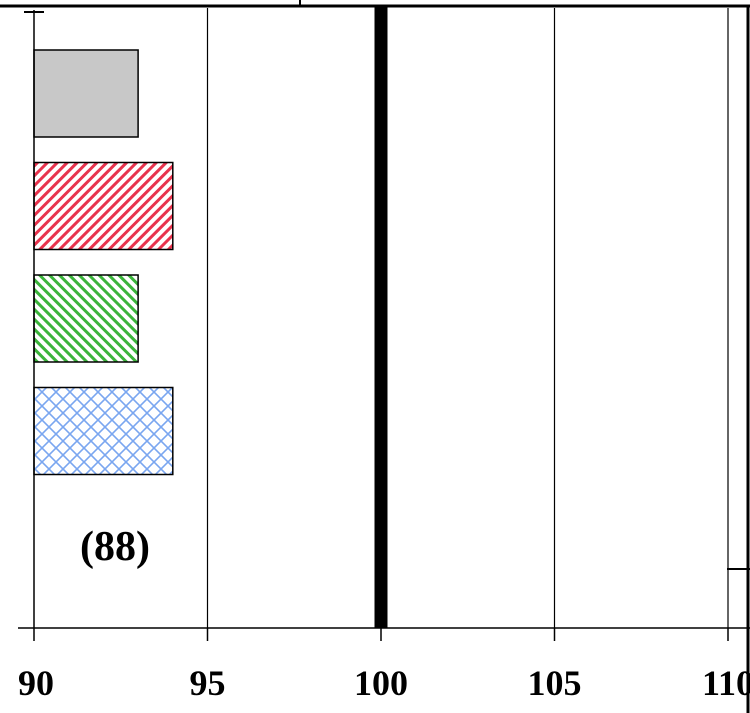 This screenshot has height=713, width=750. What do you see at coordinates (115, 547) in the screenshot?
I see `annotation-label: (88)` at bounding box center [115, 547].